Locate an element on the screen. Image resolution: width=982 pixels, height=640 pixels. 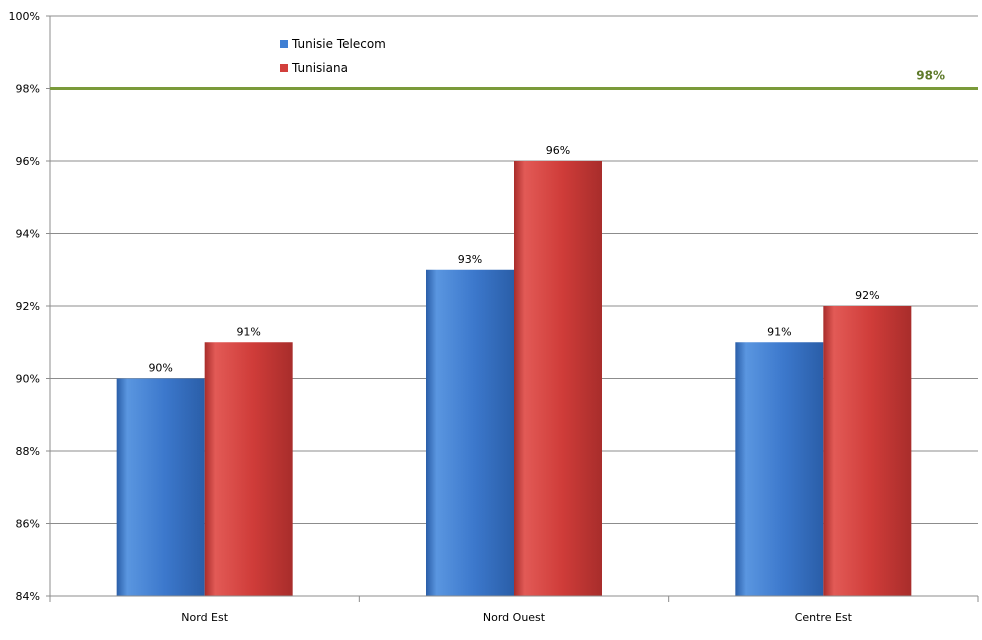
data-label: 93% is located at coordinates (470, 259).